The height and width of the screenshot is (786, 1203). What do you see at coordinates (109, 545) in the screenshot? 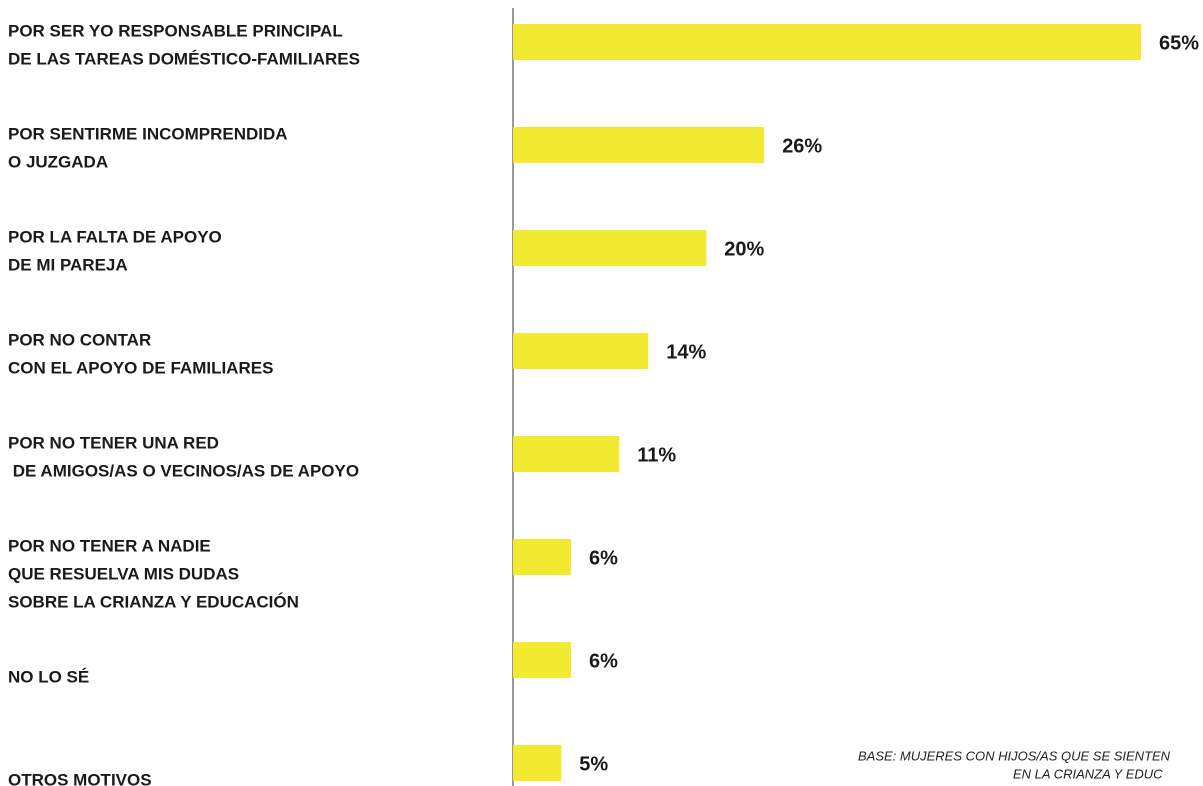
I see `category-label: POR NO TENER A NADIE` at bounding box center [109, 545].